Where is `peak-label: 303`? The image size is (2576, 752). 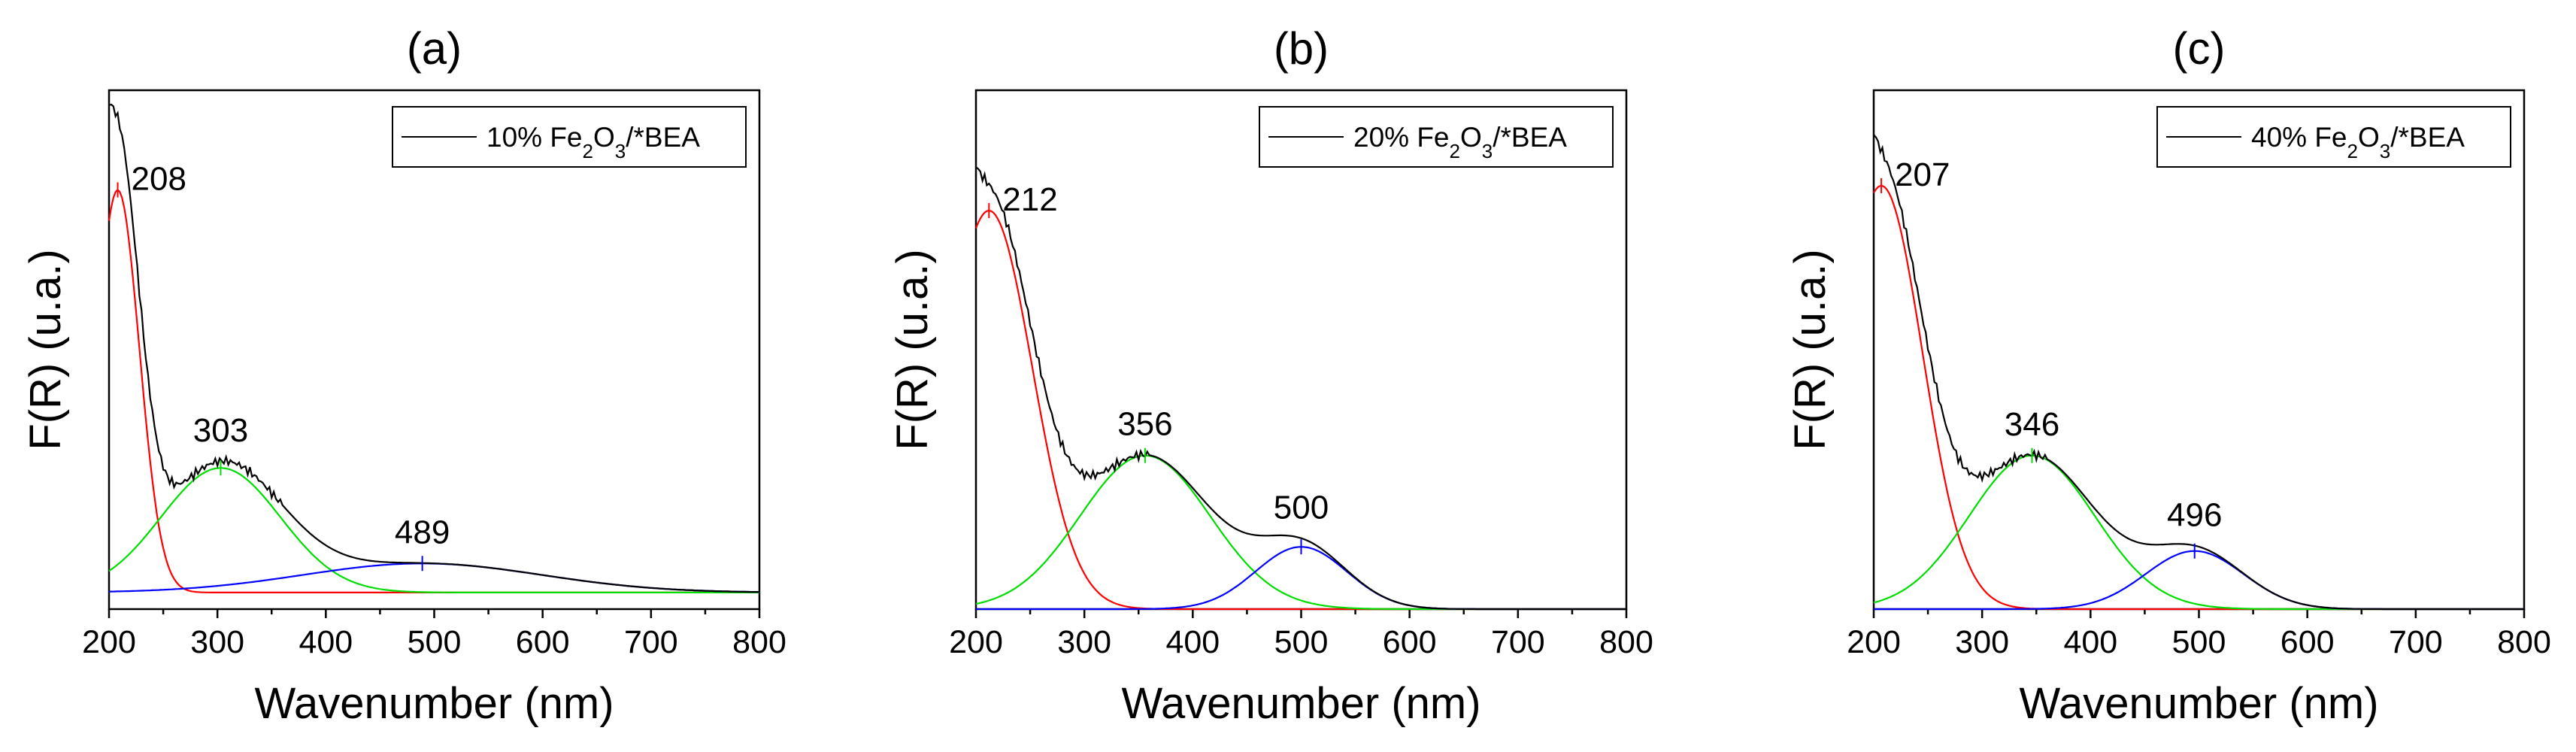 peak-label: 303 is located at coordinates (220, 430).